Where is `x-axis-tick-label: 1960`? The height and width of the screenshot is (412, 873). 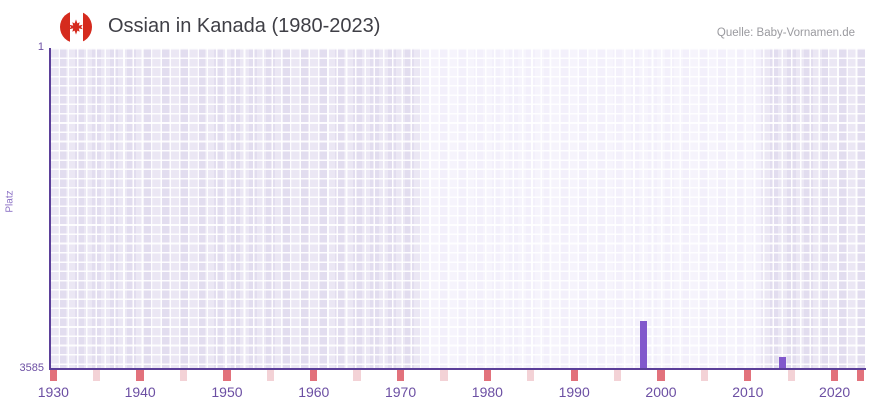
x-axis-tick-label: 1960 is located at coordinates (314, 392).